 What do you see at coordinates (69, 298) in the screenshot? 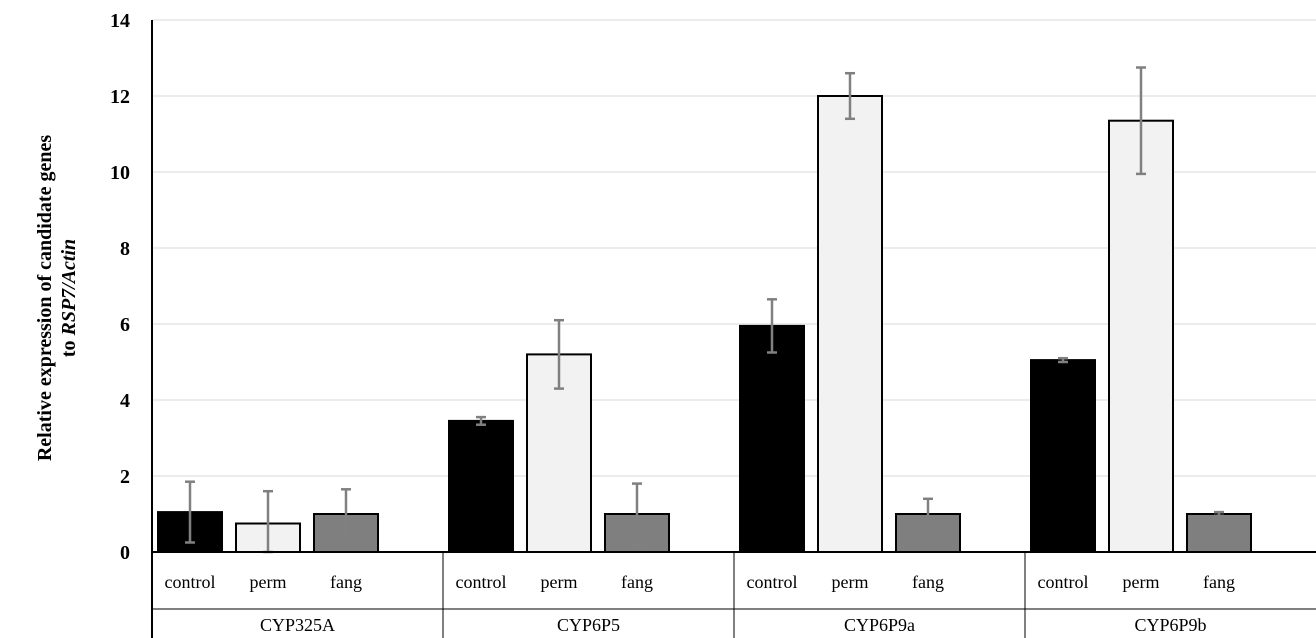
I see `y-axis-label-line2: to RSP7/Actin` at bounding box center [69, 298].